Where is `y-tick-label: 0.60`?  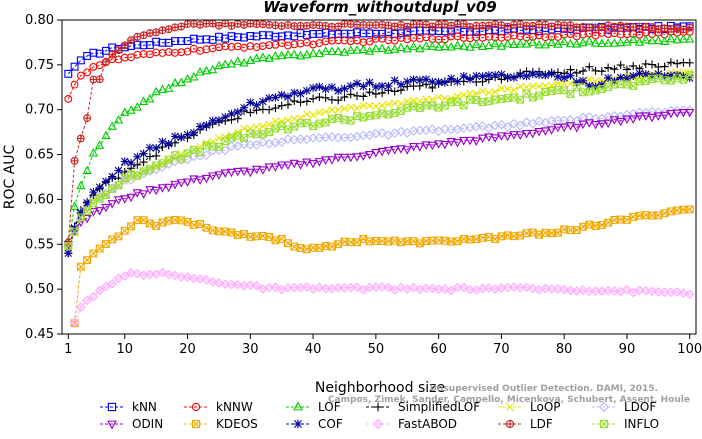
y-tick-label: 0.60 is located at coordinates (39, 199).